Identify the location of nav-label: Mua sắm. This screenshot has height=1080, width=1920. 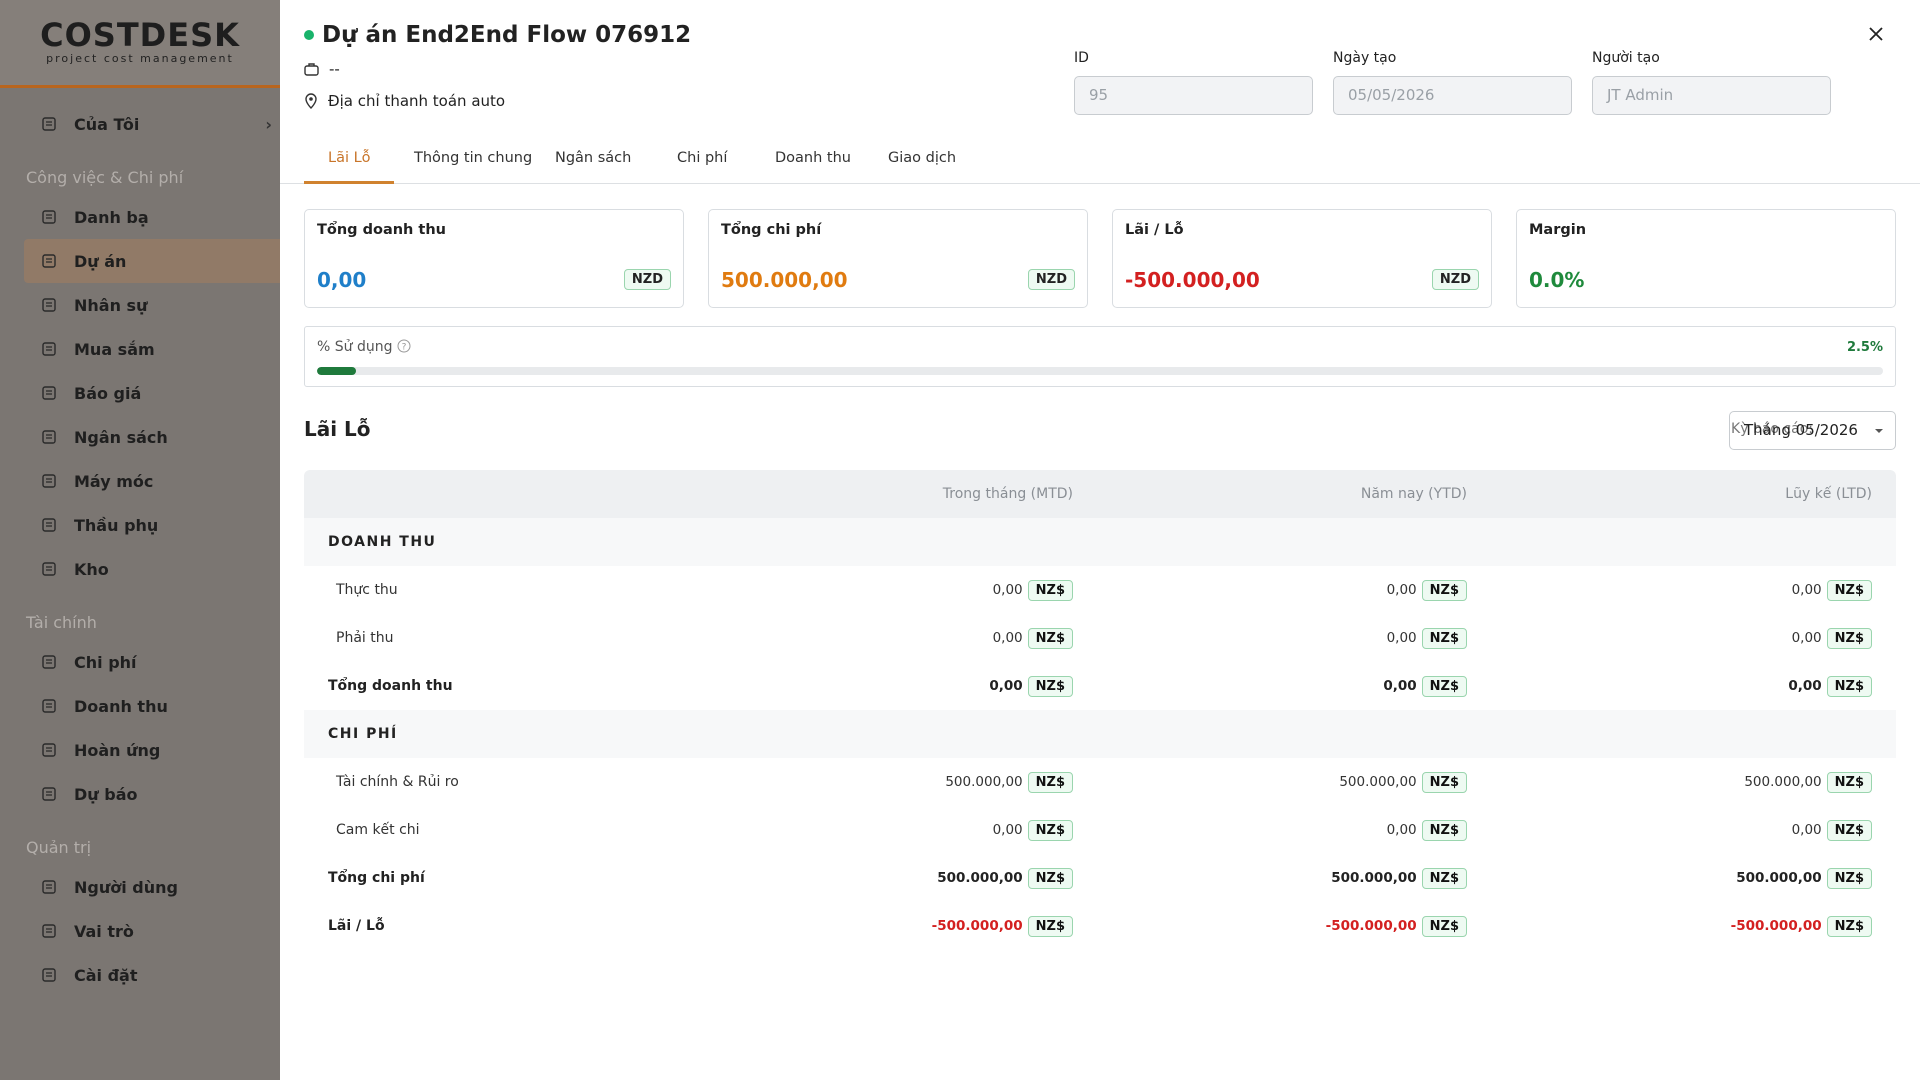
(114, 349).